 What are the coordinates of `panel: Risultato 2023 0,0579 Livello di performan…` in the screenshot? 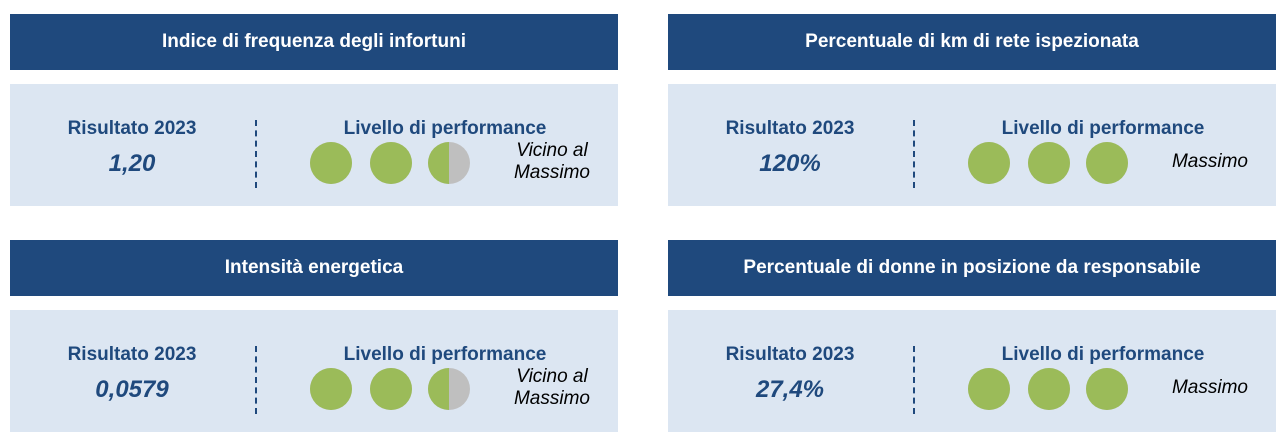 It's located at (314, 371).